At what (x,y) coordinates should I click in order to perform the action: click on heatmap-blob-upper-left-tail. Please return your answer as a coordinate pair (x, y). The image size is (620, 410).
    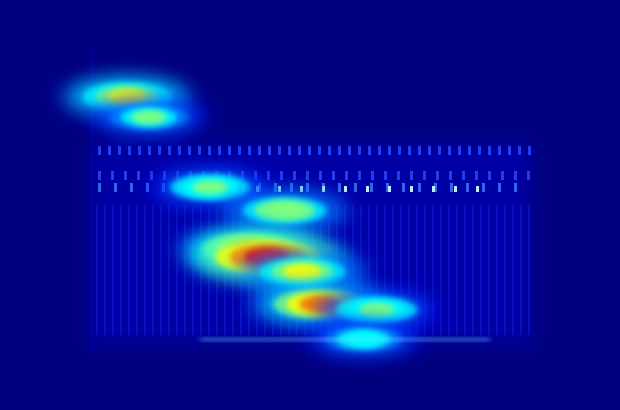
    Looking at the image, I should click on (149, 117).